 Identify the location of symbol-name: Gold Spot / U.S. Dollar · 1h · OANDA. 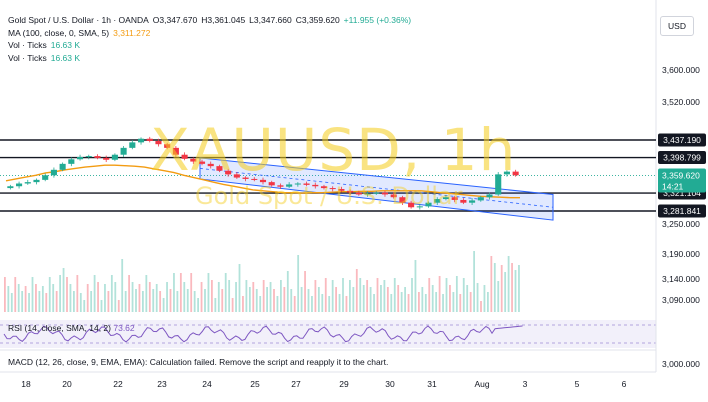
(78, 20).